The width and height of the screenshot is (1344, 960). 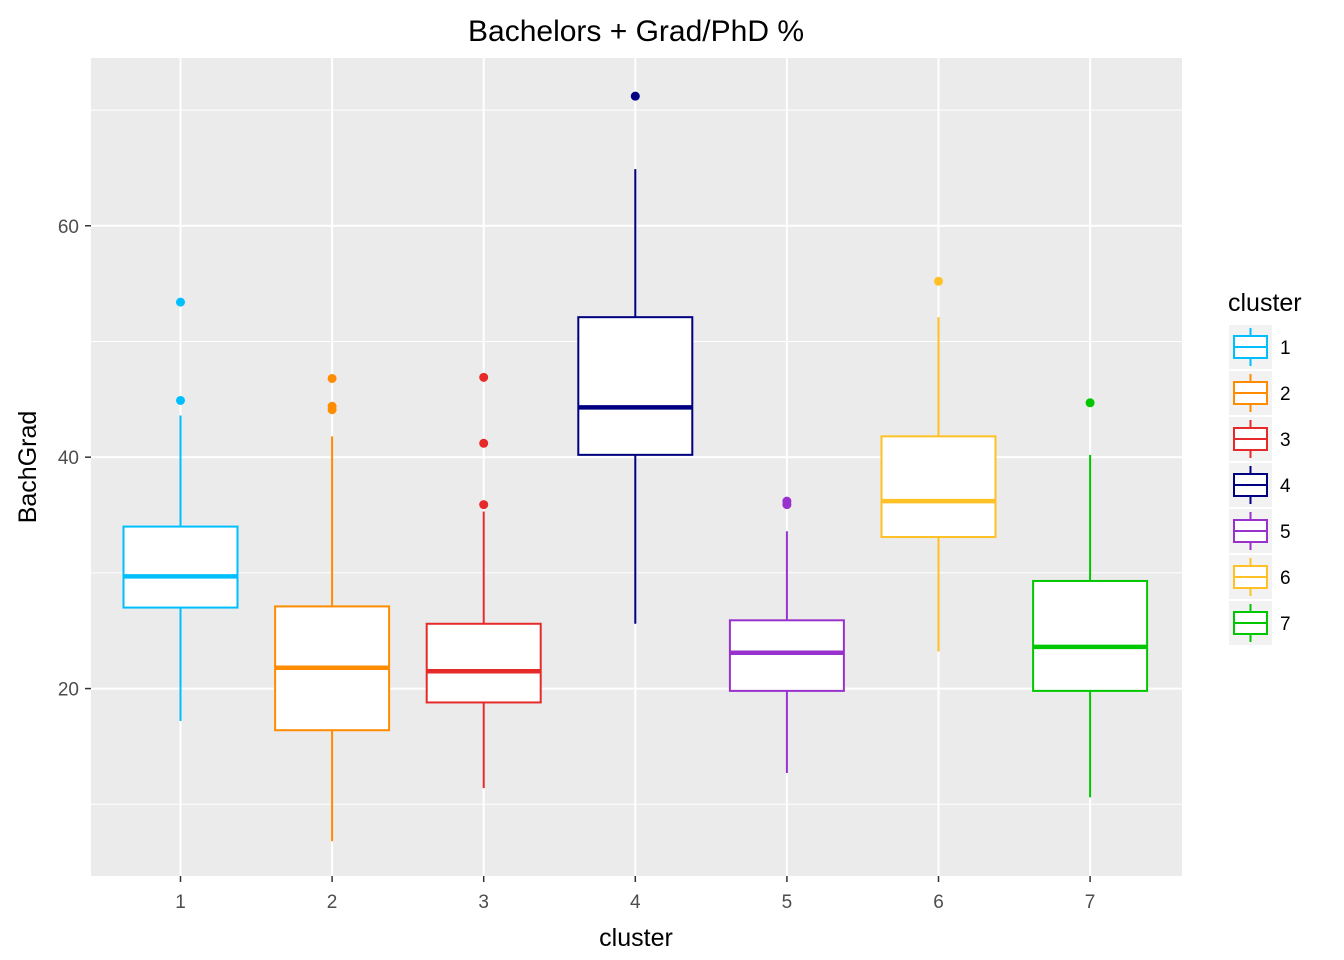 What do you see at coordinates (28, 467) in the screenshot?
I see `y-axis-title: BachGrad` at bounding box center [28, 467].